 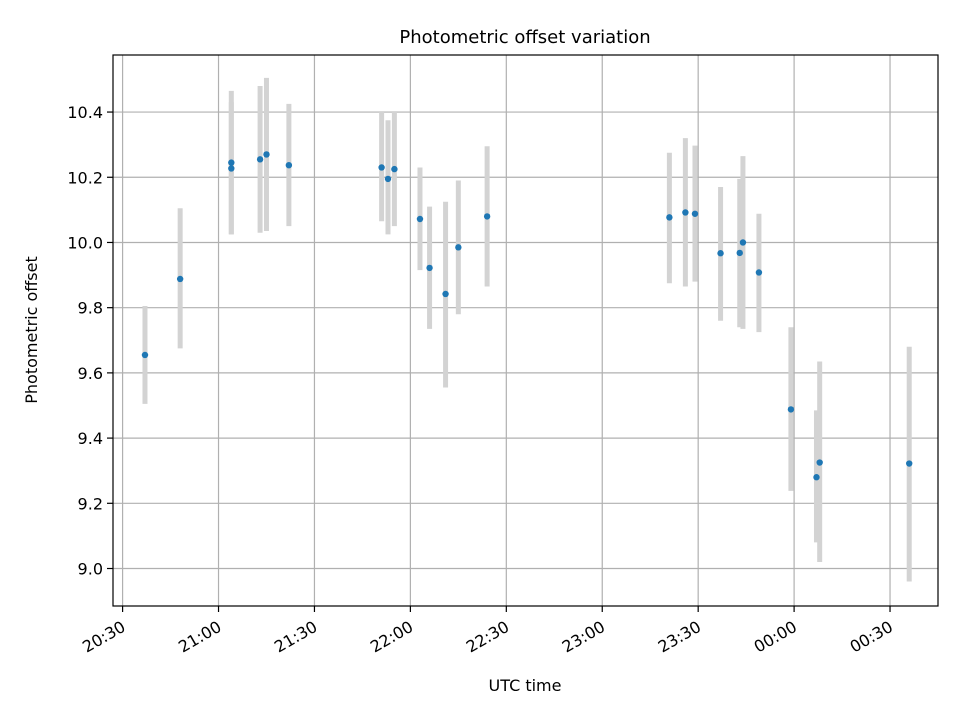 What do you see at coordinates (31, 330) in the screenshot?
I see `y-axis-label: Photometric offset` at bounding box center [31, 330].